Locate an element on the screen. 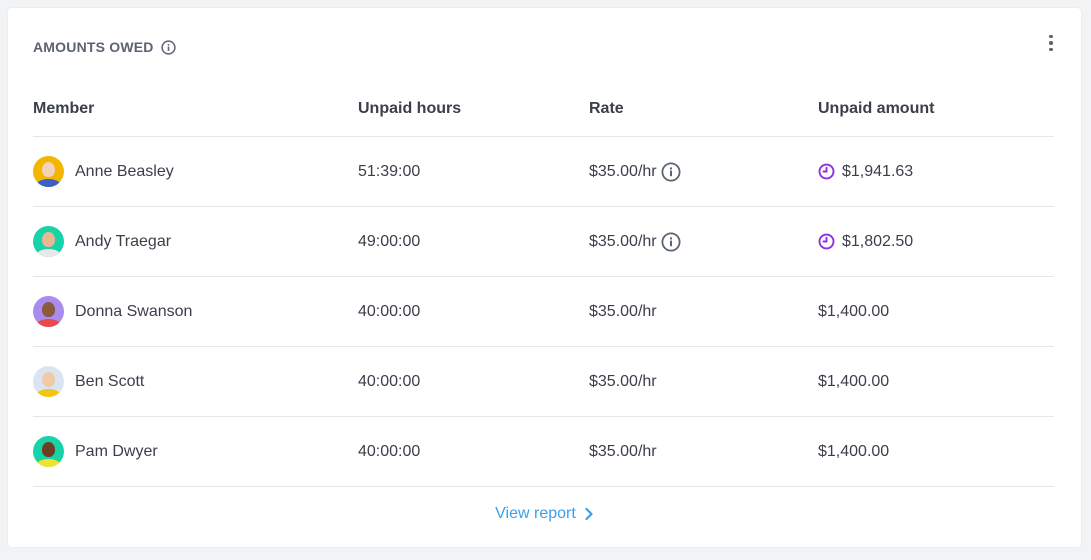  column-header-member: Member is located at coordinates (64, 108).